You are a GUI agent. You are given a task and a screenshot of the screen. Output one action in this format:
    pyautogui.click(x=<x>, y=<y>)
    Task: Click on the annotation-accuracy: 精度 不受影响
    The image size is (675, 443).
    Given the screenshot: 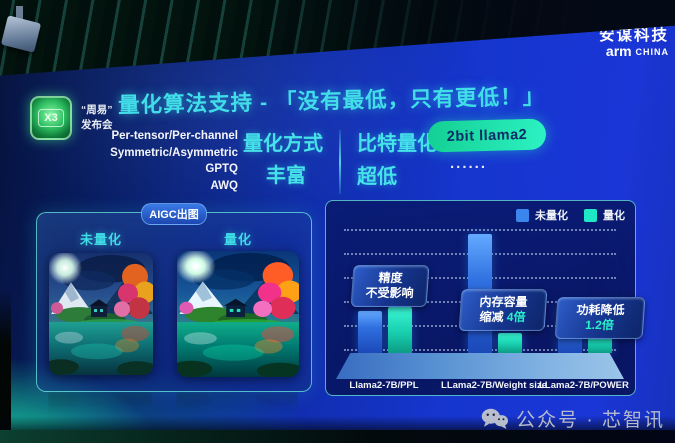 What is the action you would take?
    pyautogui.click(x=390, y=286)
    